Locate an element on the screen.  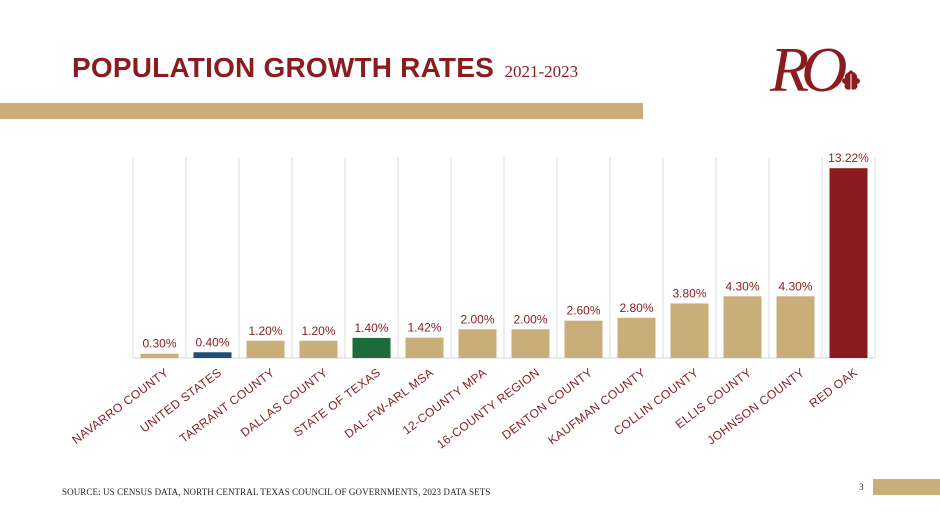
category-label: NAVARRO COUNTY is located at coordinates (120, 406).